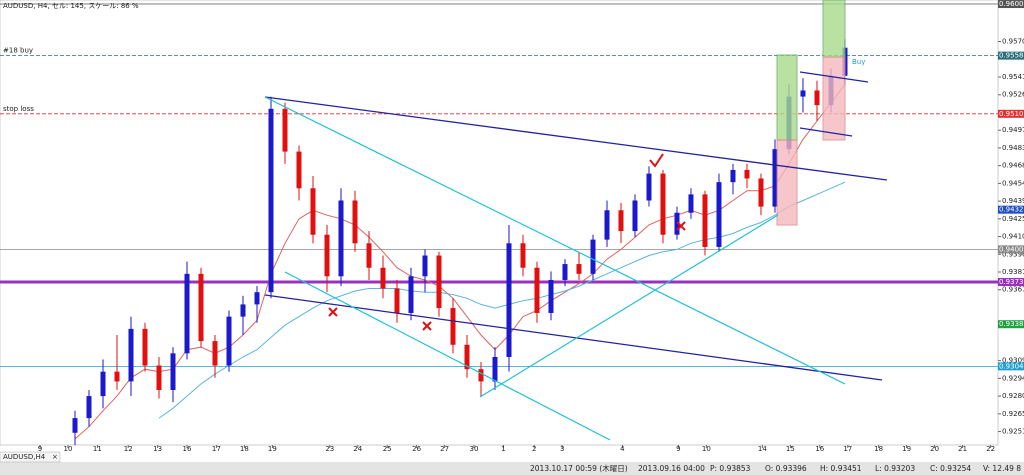  What do you see at coordinates (534, 449) in the screenshot?
I see `x-tick-label: 2` at bounding box center [534, 449].